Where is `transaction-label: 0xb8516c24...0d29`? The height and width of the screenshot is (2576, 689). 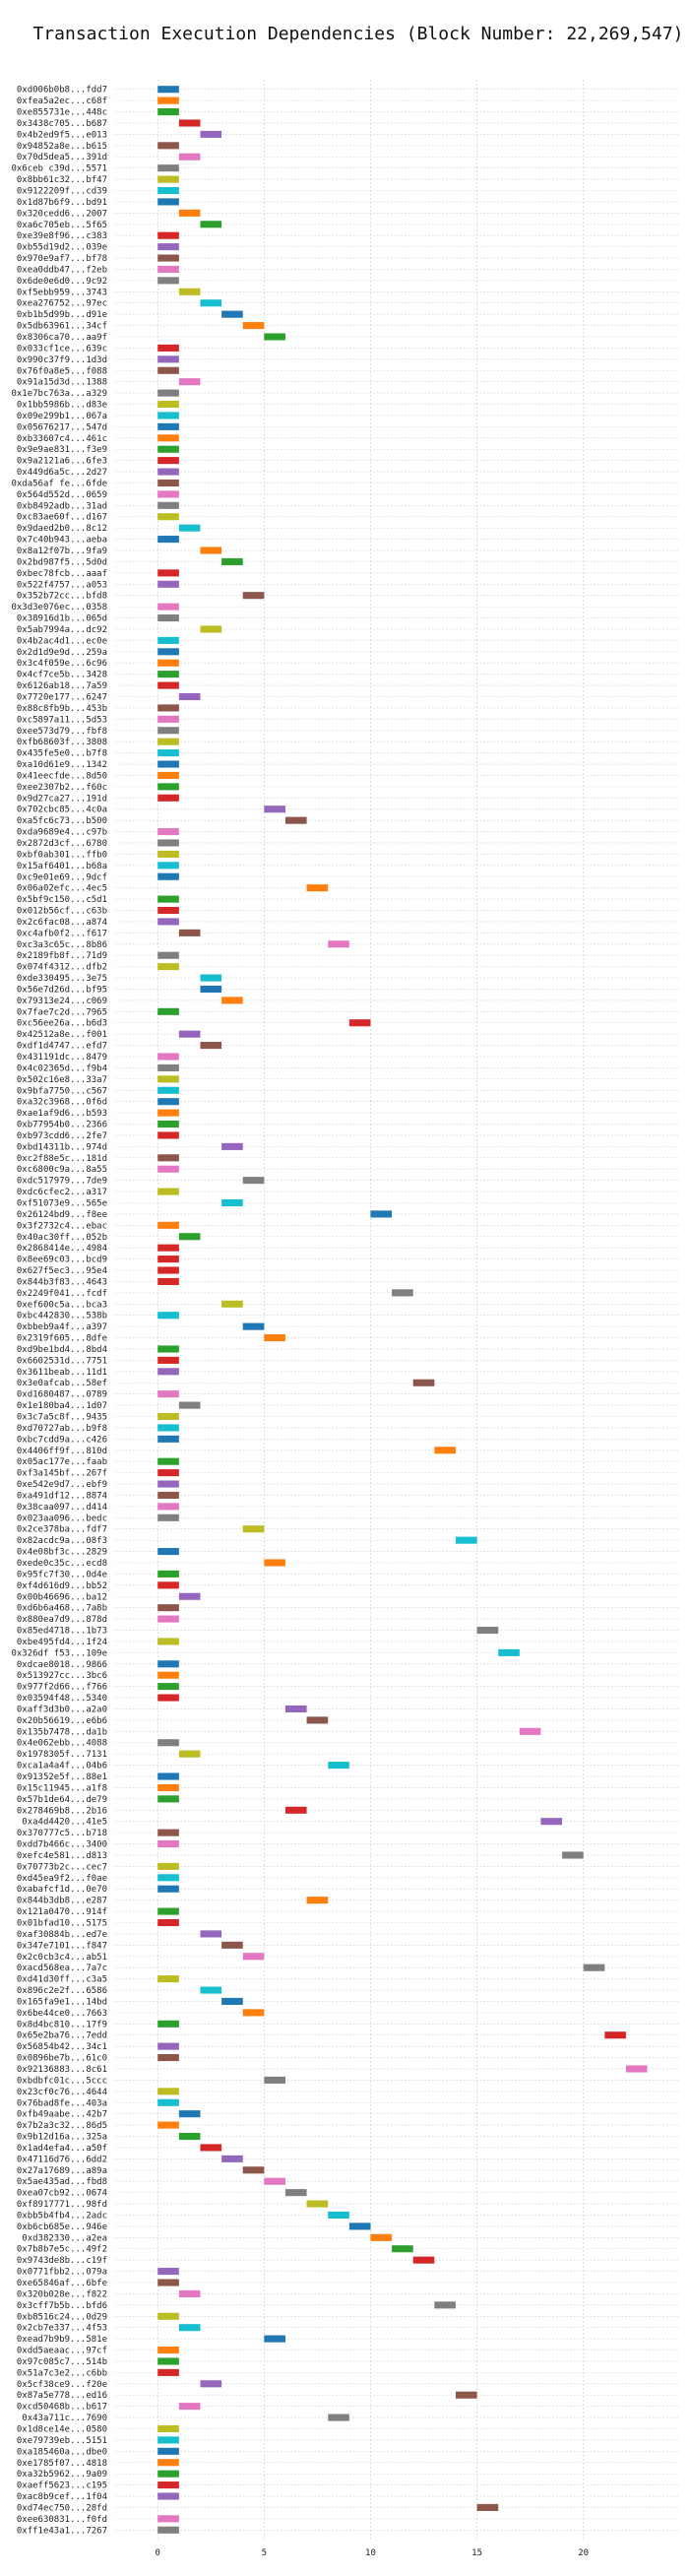
transaction-label: 0xb8516c24...0d29 is located at coordinates (62, 2317).